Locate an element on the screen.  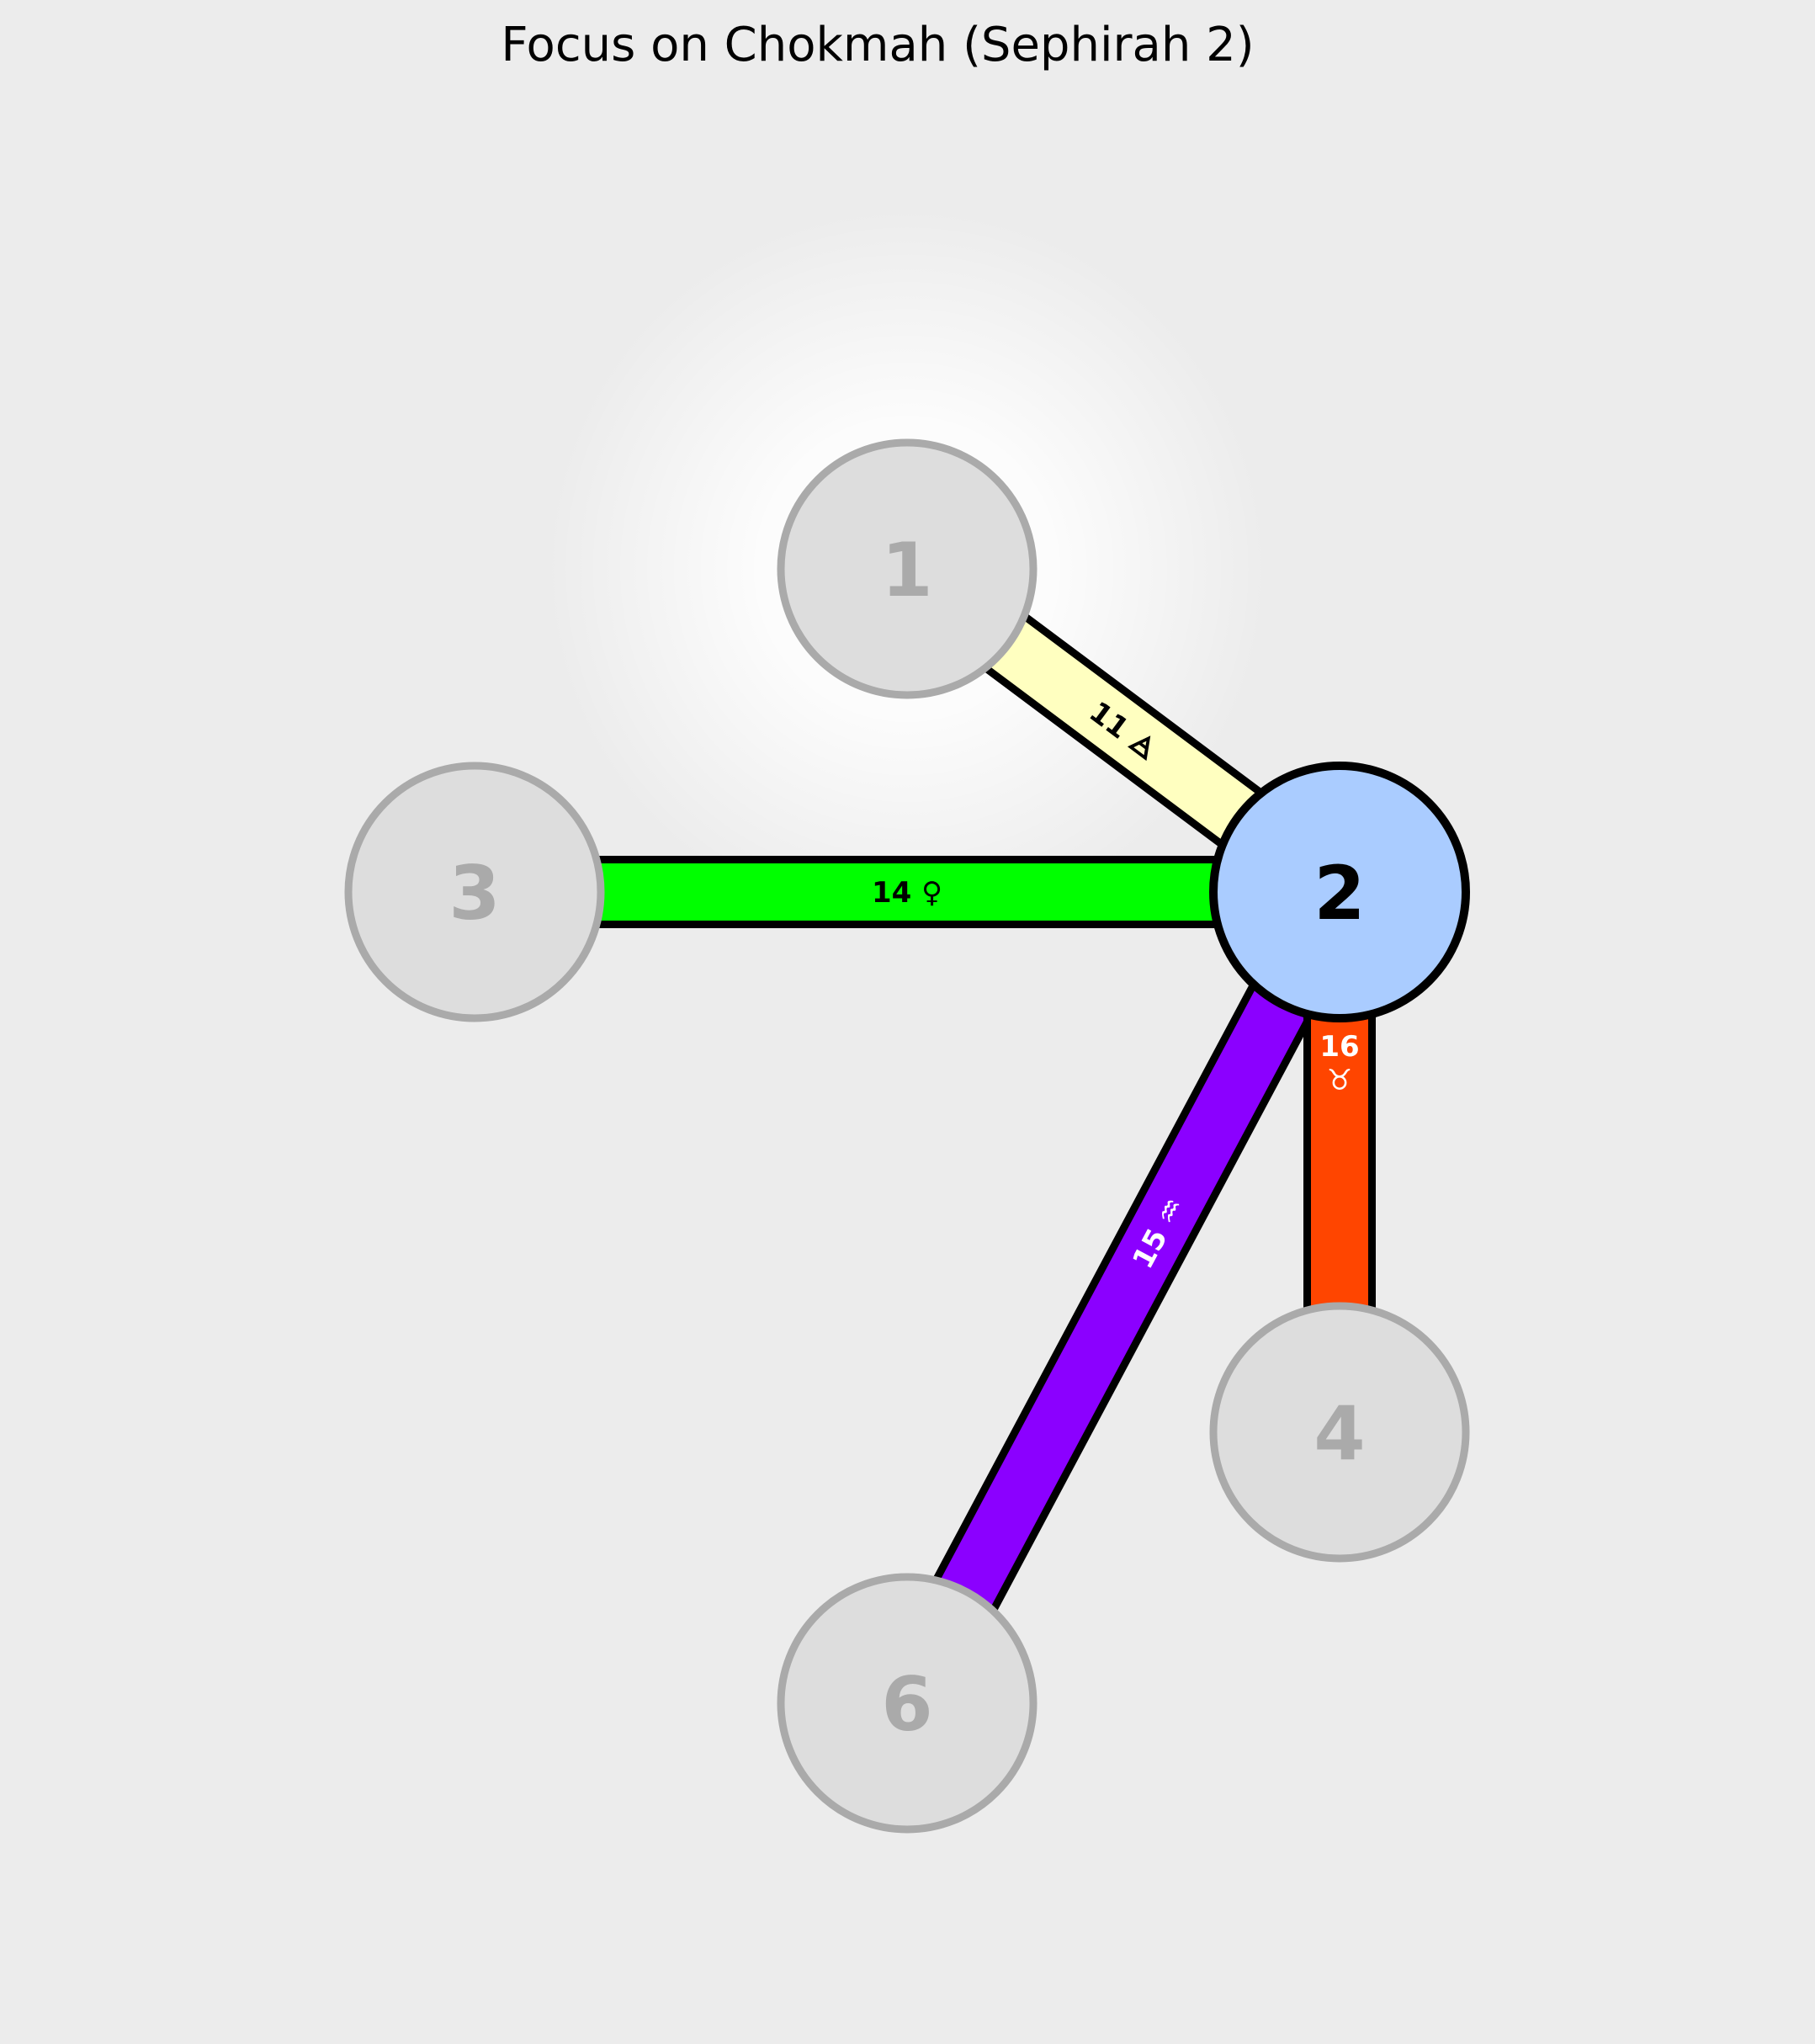
node-4-label: 4 is located at coordinates (1339, 1433).